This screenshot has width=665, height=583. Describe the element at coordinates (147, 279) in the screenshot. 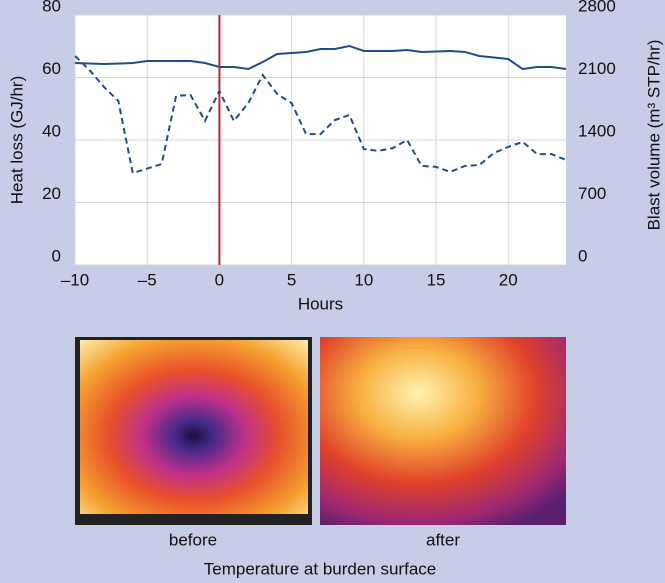

I see `x-tick-label: –5` at that location.